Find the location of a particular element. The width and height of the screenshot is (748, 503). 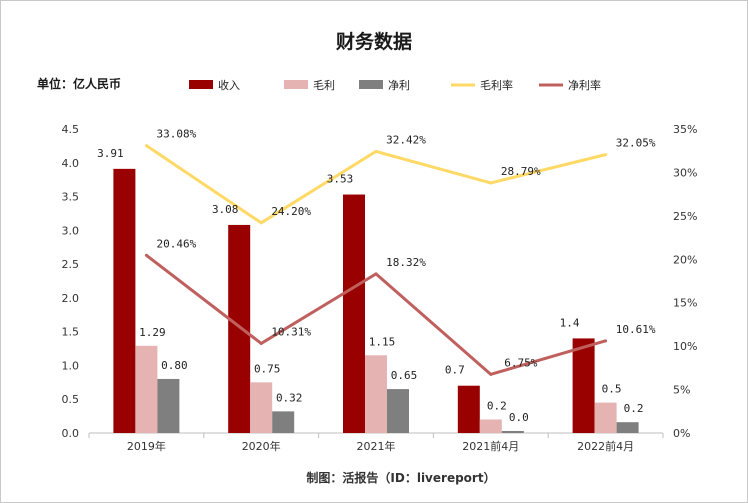

left-tick-label: 4.5 is located at coordinates (71, 129).